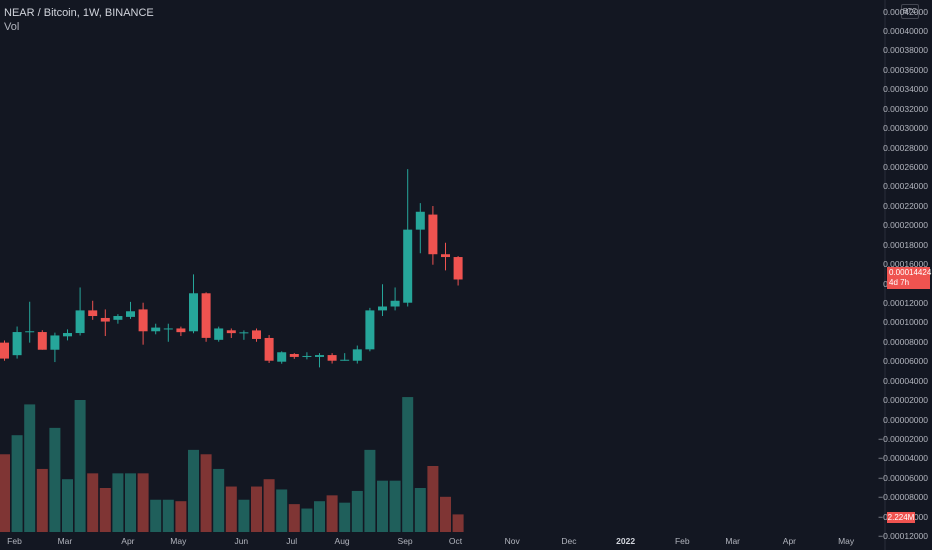 The width and height of the screenshot is (932, 550). I want to click on bar-countdown: 4d 7h, so click(899, 282).